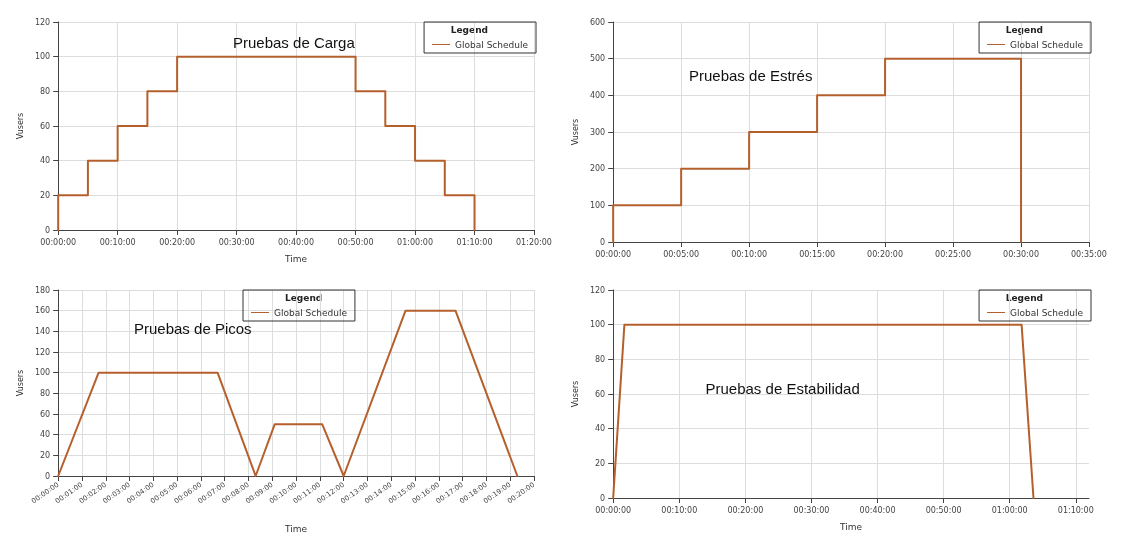 The height and width of the screenshot is (544, 1126). What do you see at coordinates (42, 331) in the screenshot?
I see `y-tick-label: 140` at bounding box center [42, 331].